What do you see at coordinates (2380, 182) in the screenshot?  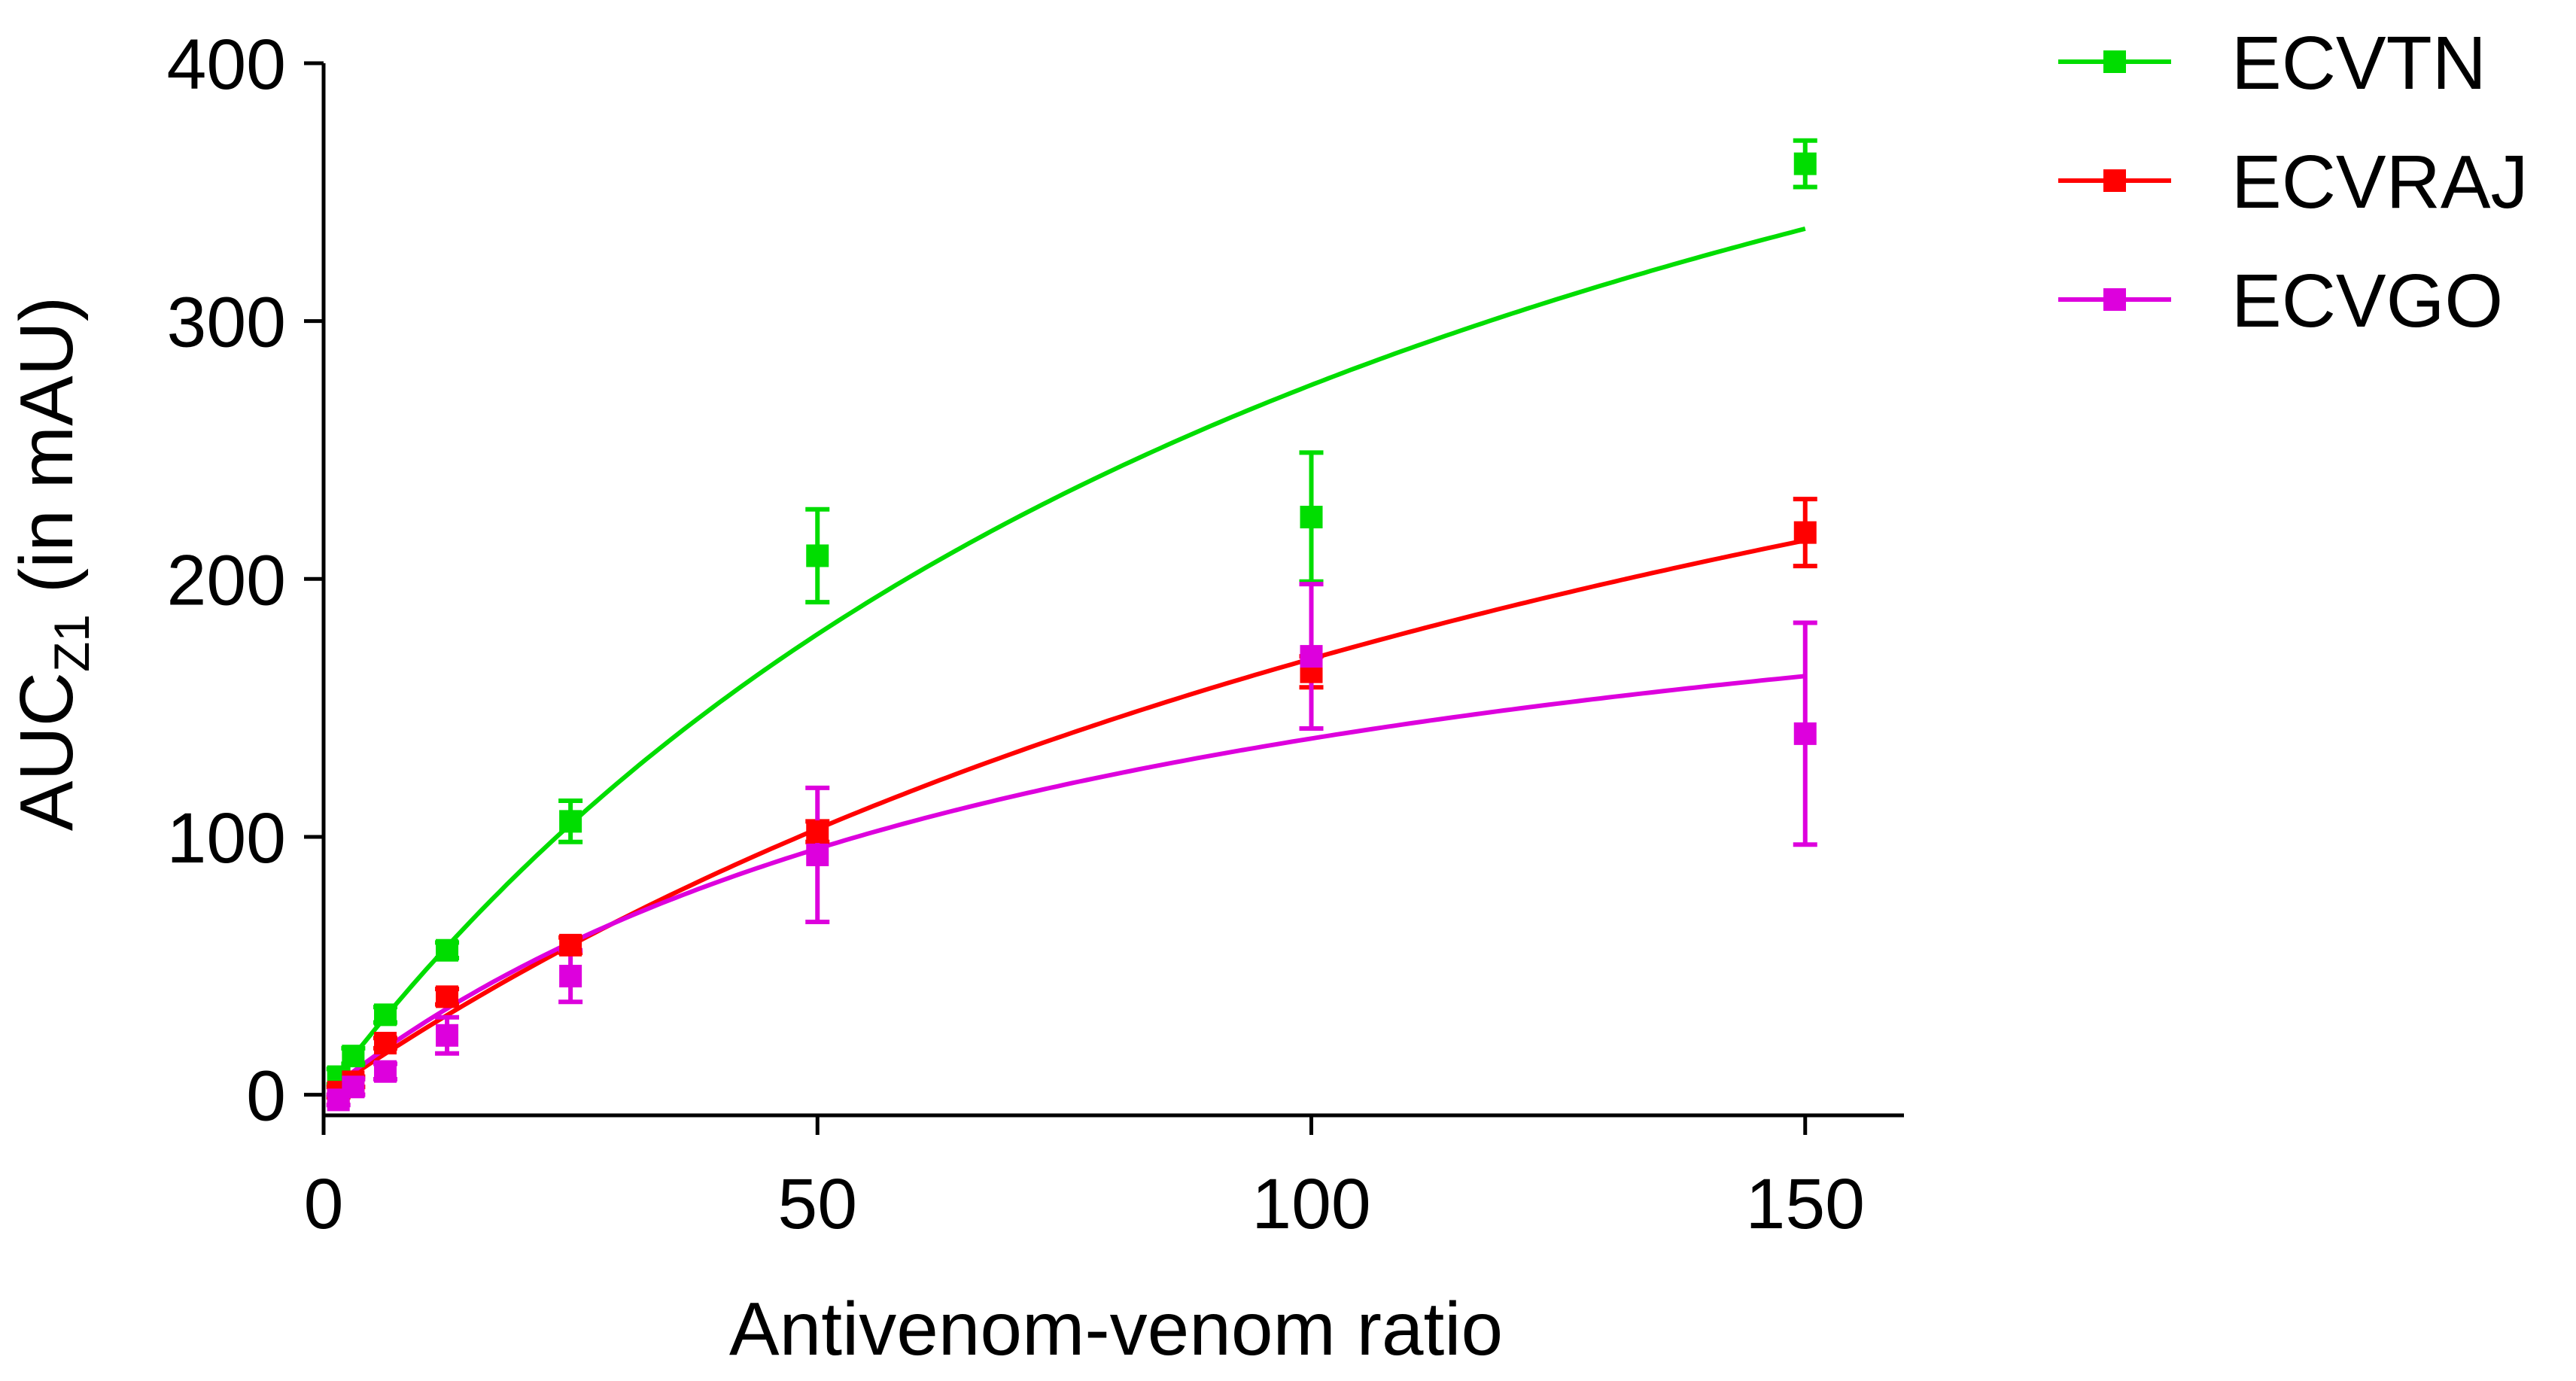 I see `legend-label-ecvraj: ECVRAJ` at bounding box center [2380, 182].